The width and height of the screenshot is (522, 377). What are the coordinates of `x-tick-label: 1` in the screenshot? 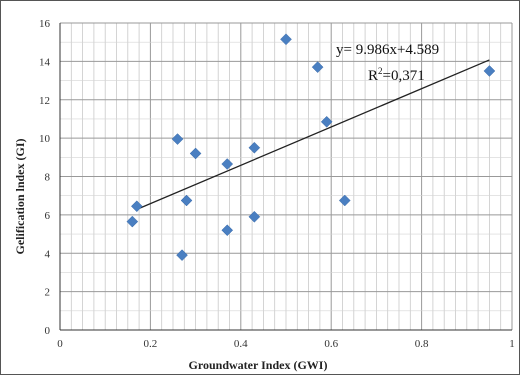 It's located at (512, 344).